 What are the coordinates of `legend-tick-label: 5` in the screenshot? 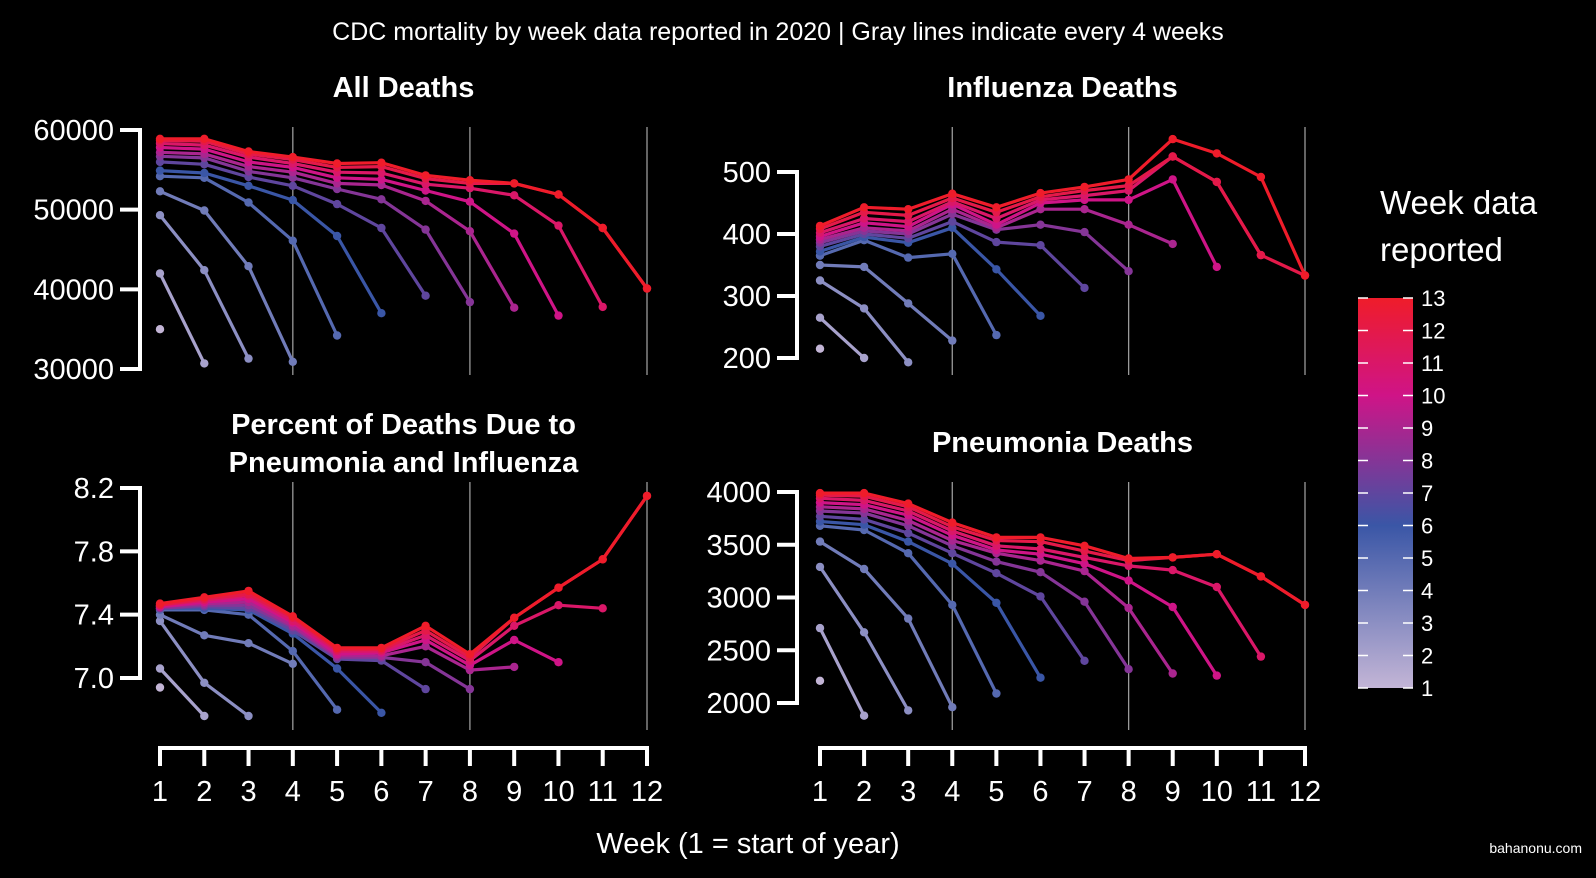 It's located at (1427, 558).